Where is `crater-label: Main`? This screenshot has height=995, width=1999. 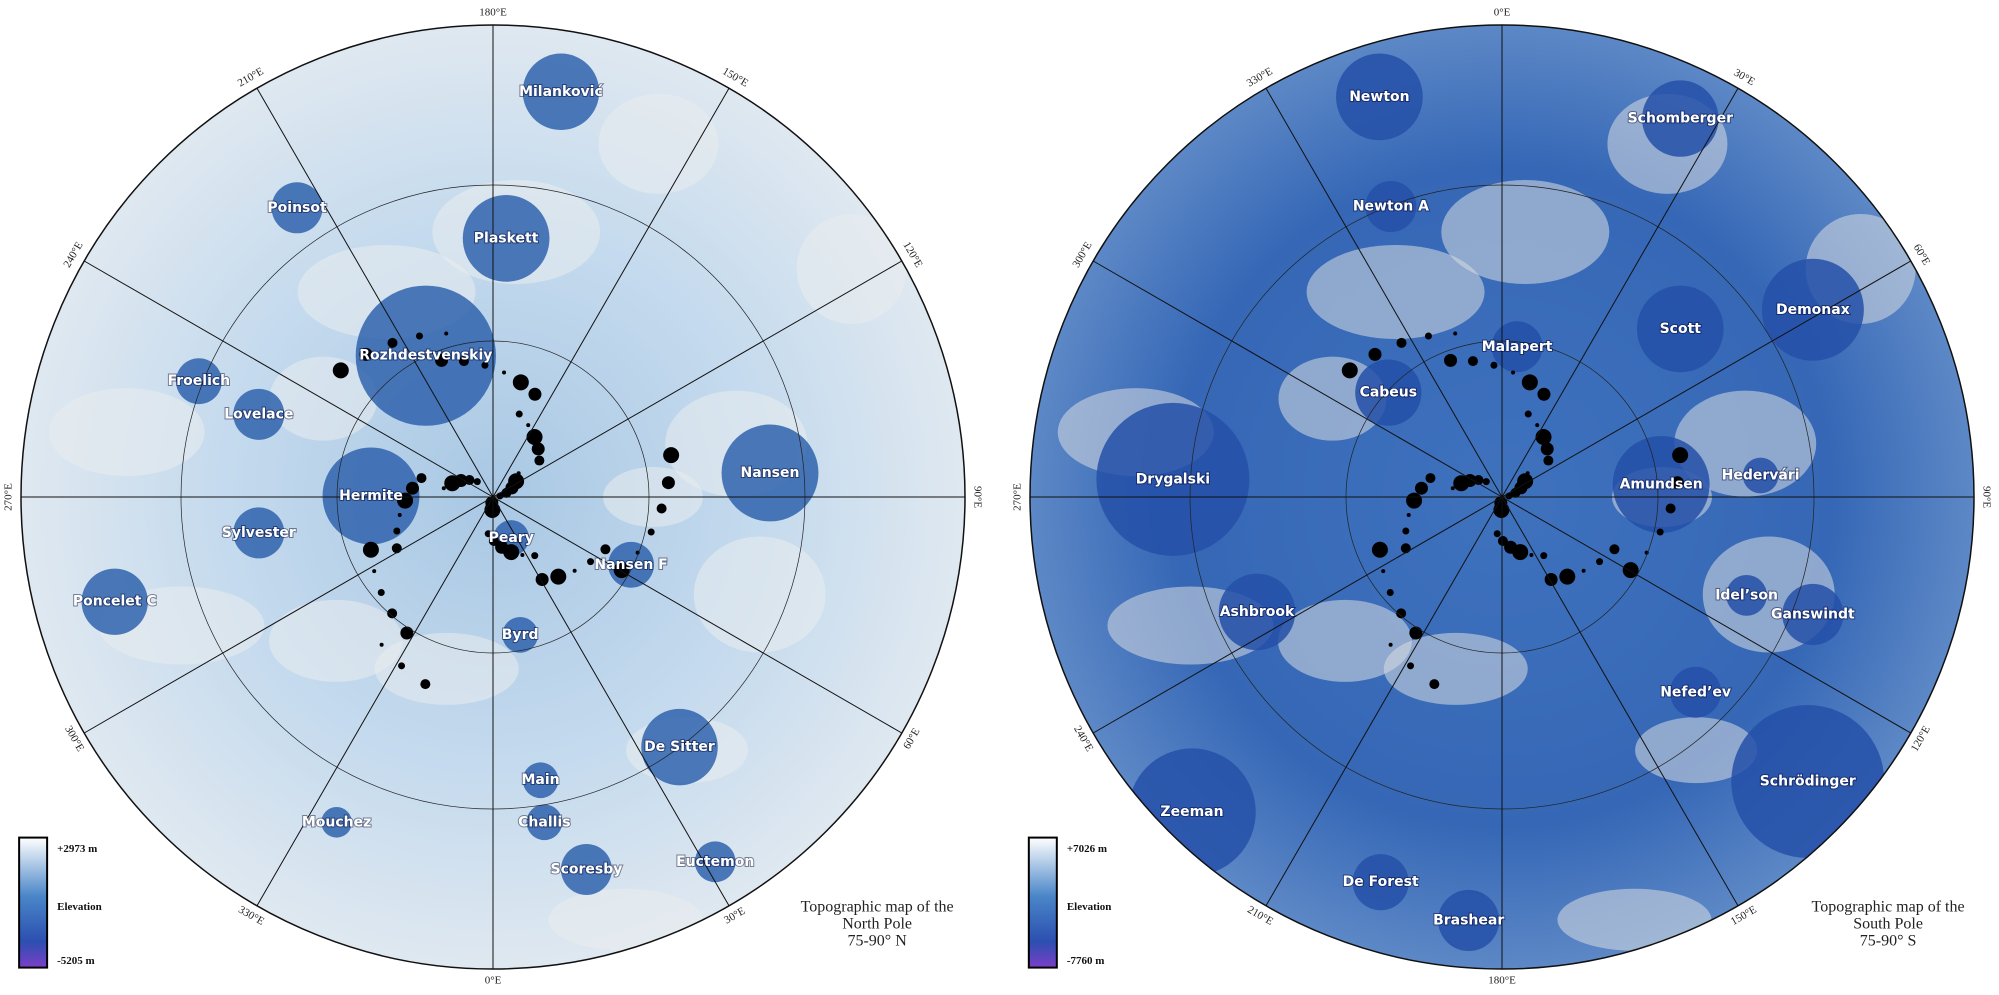 crater-label: Main is located at coordinates (540, 780).